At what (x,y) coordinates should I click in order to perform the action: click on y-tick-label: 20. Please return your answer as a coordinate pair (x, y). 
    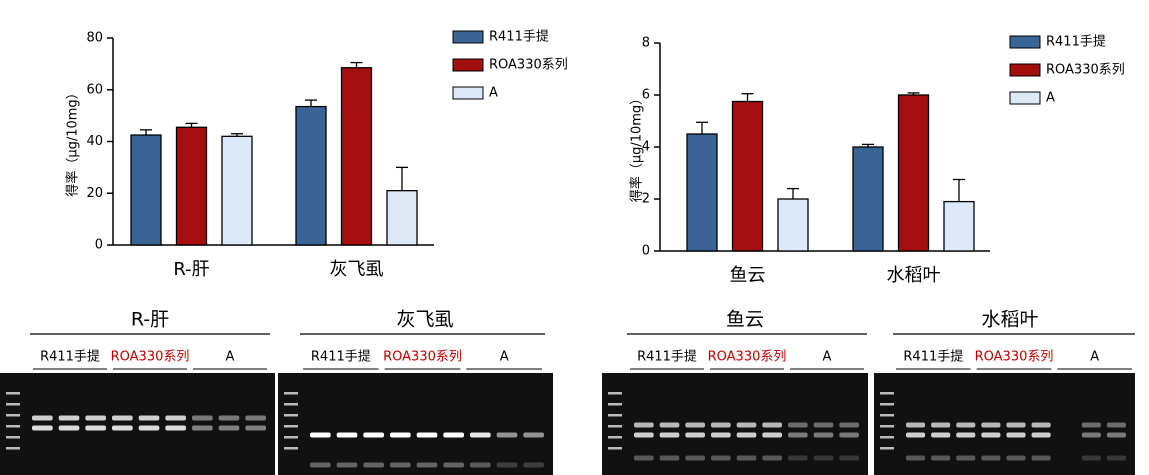
    Looking at the image, I should click on (94, 193).